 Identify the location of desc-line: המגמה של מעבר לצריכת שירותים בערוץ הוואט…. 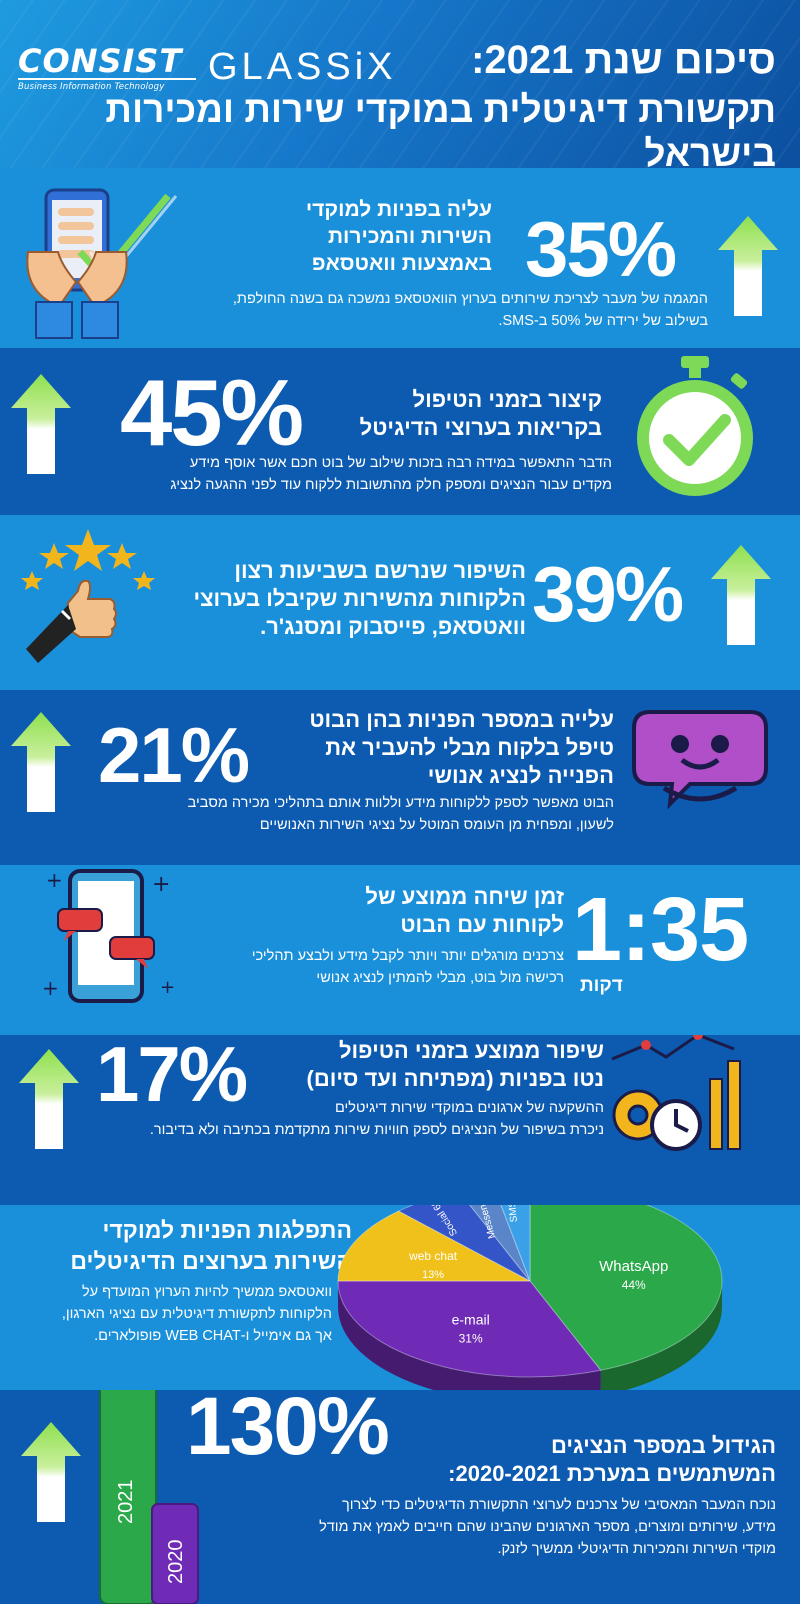
(470, 299).